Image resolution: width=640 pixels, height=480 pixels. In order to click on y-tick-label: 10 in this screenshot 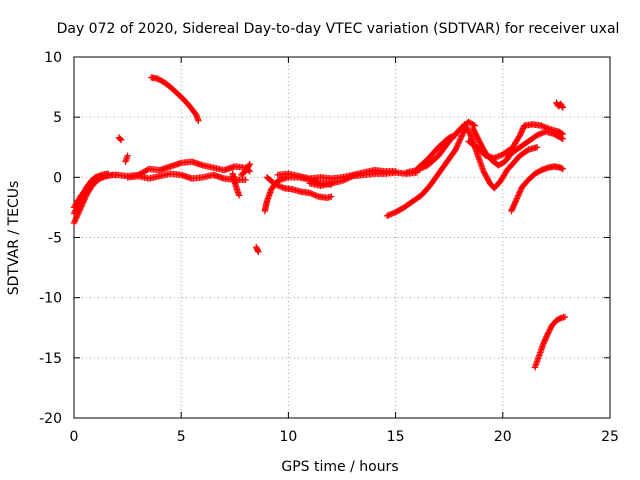, I will do `click(53, 58)`.